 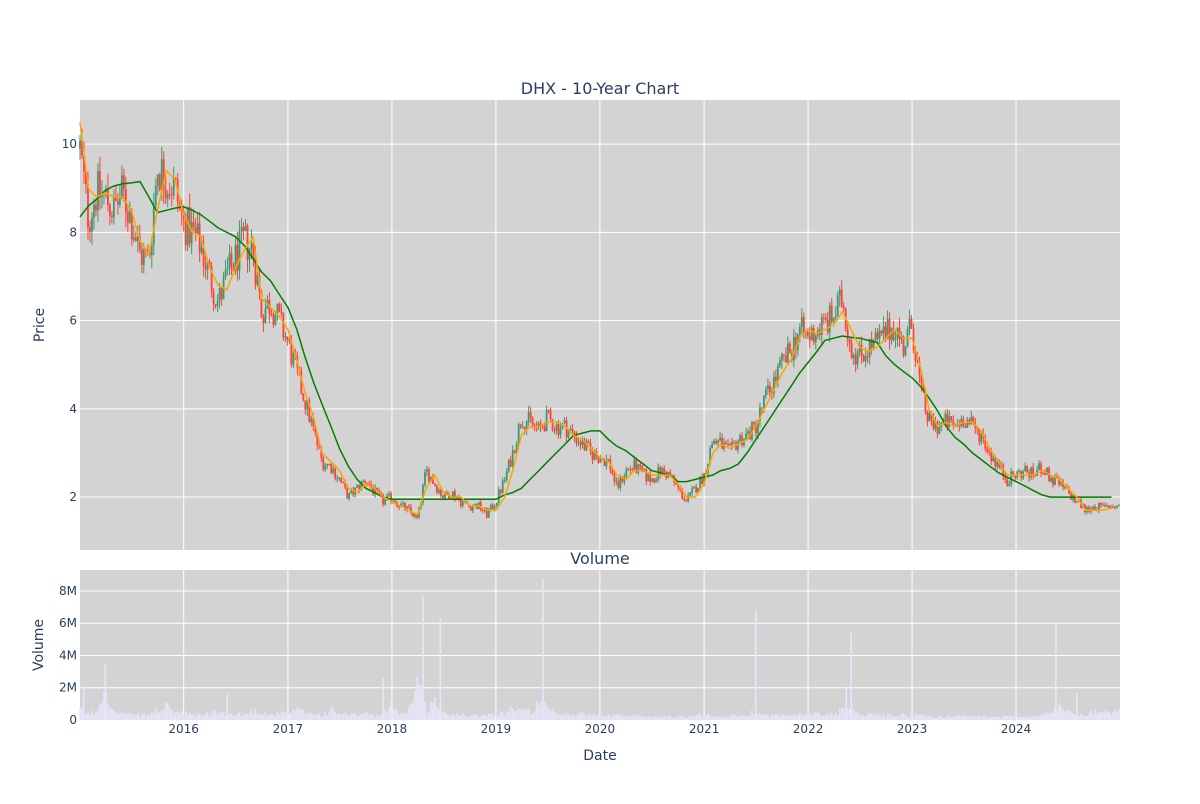 I want to click on x-tick-label: 2020, so click(x=600, y=729).